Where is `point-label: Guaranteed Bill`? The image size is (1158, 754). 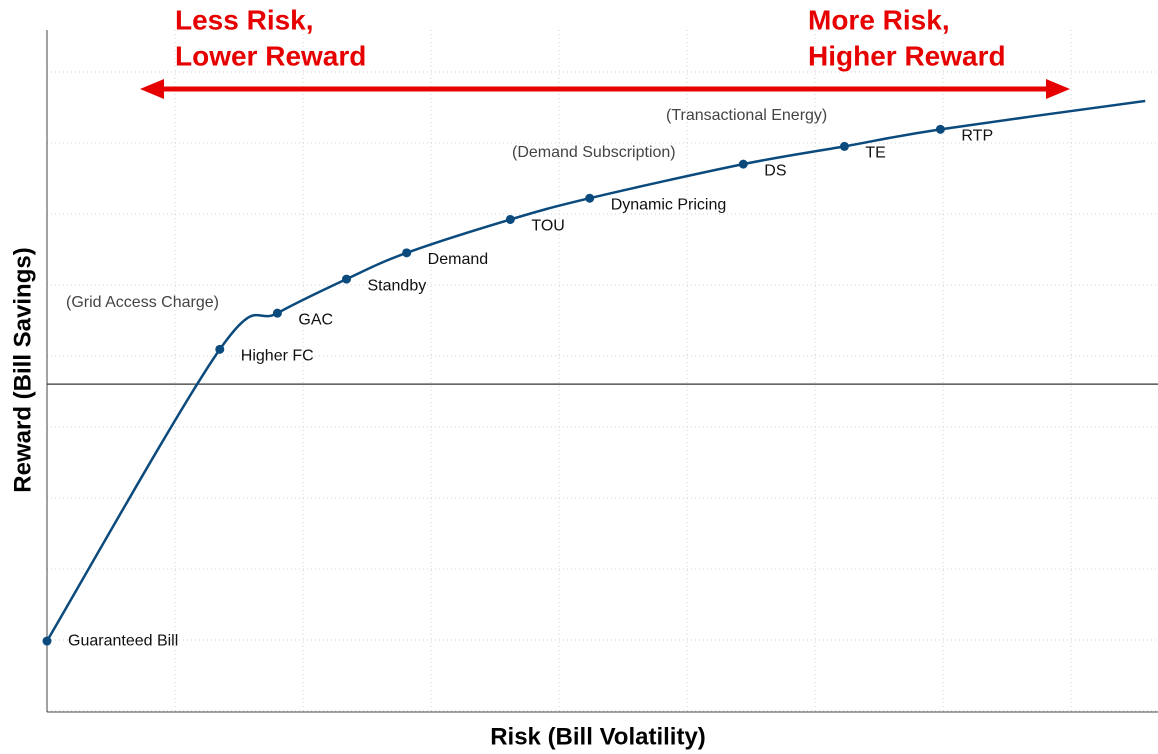
point-label: Guaranteed Bill is located at coordinates (123, 640).